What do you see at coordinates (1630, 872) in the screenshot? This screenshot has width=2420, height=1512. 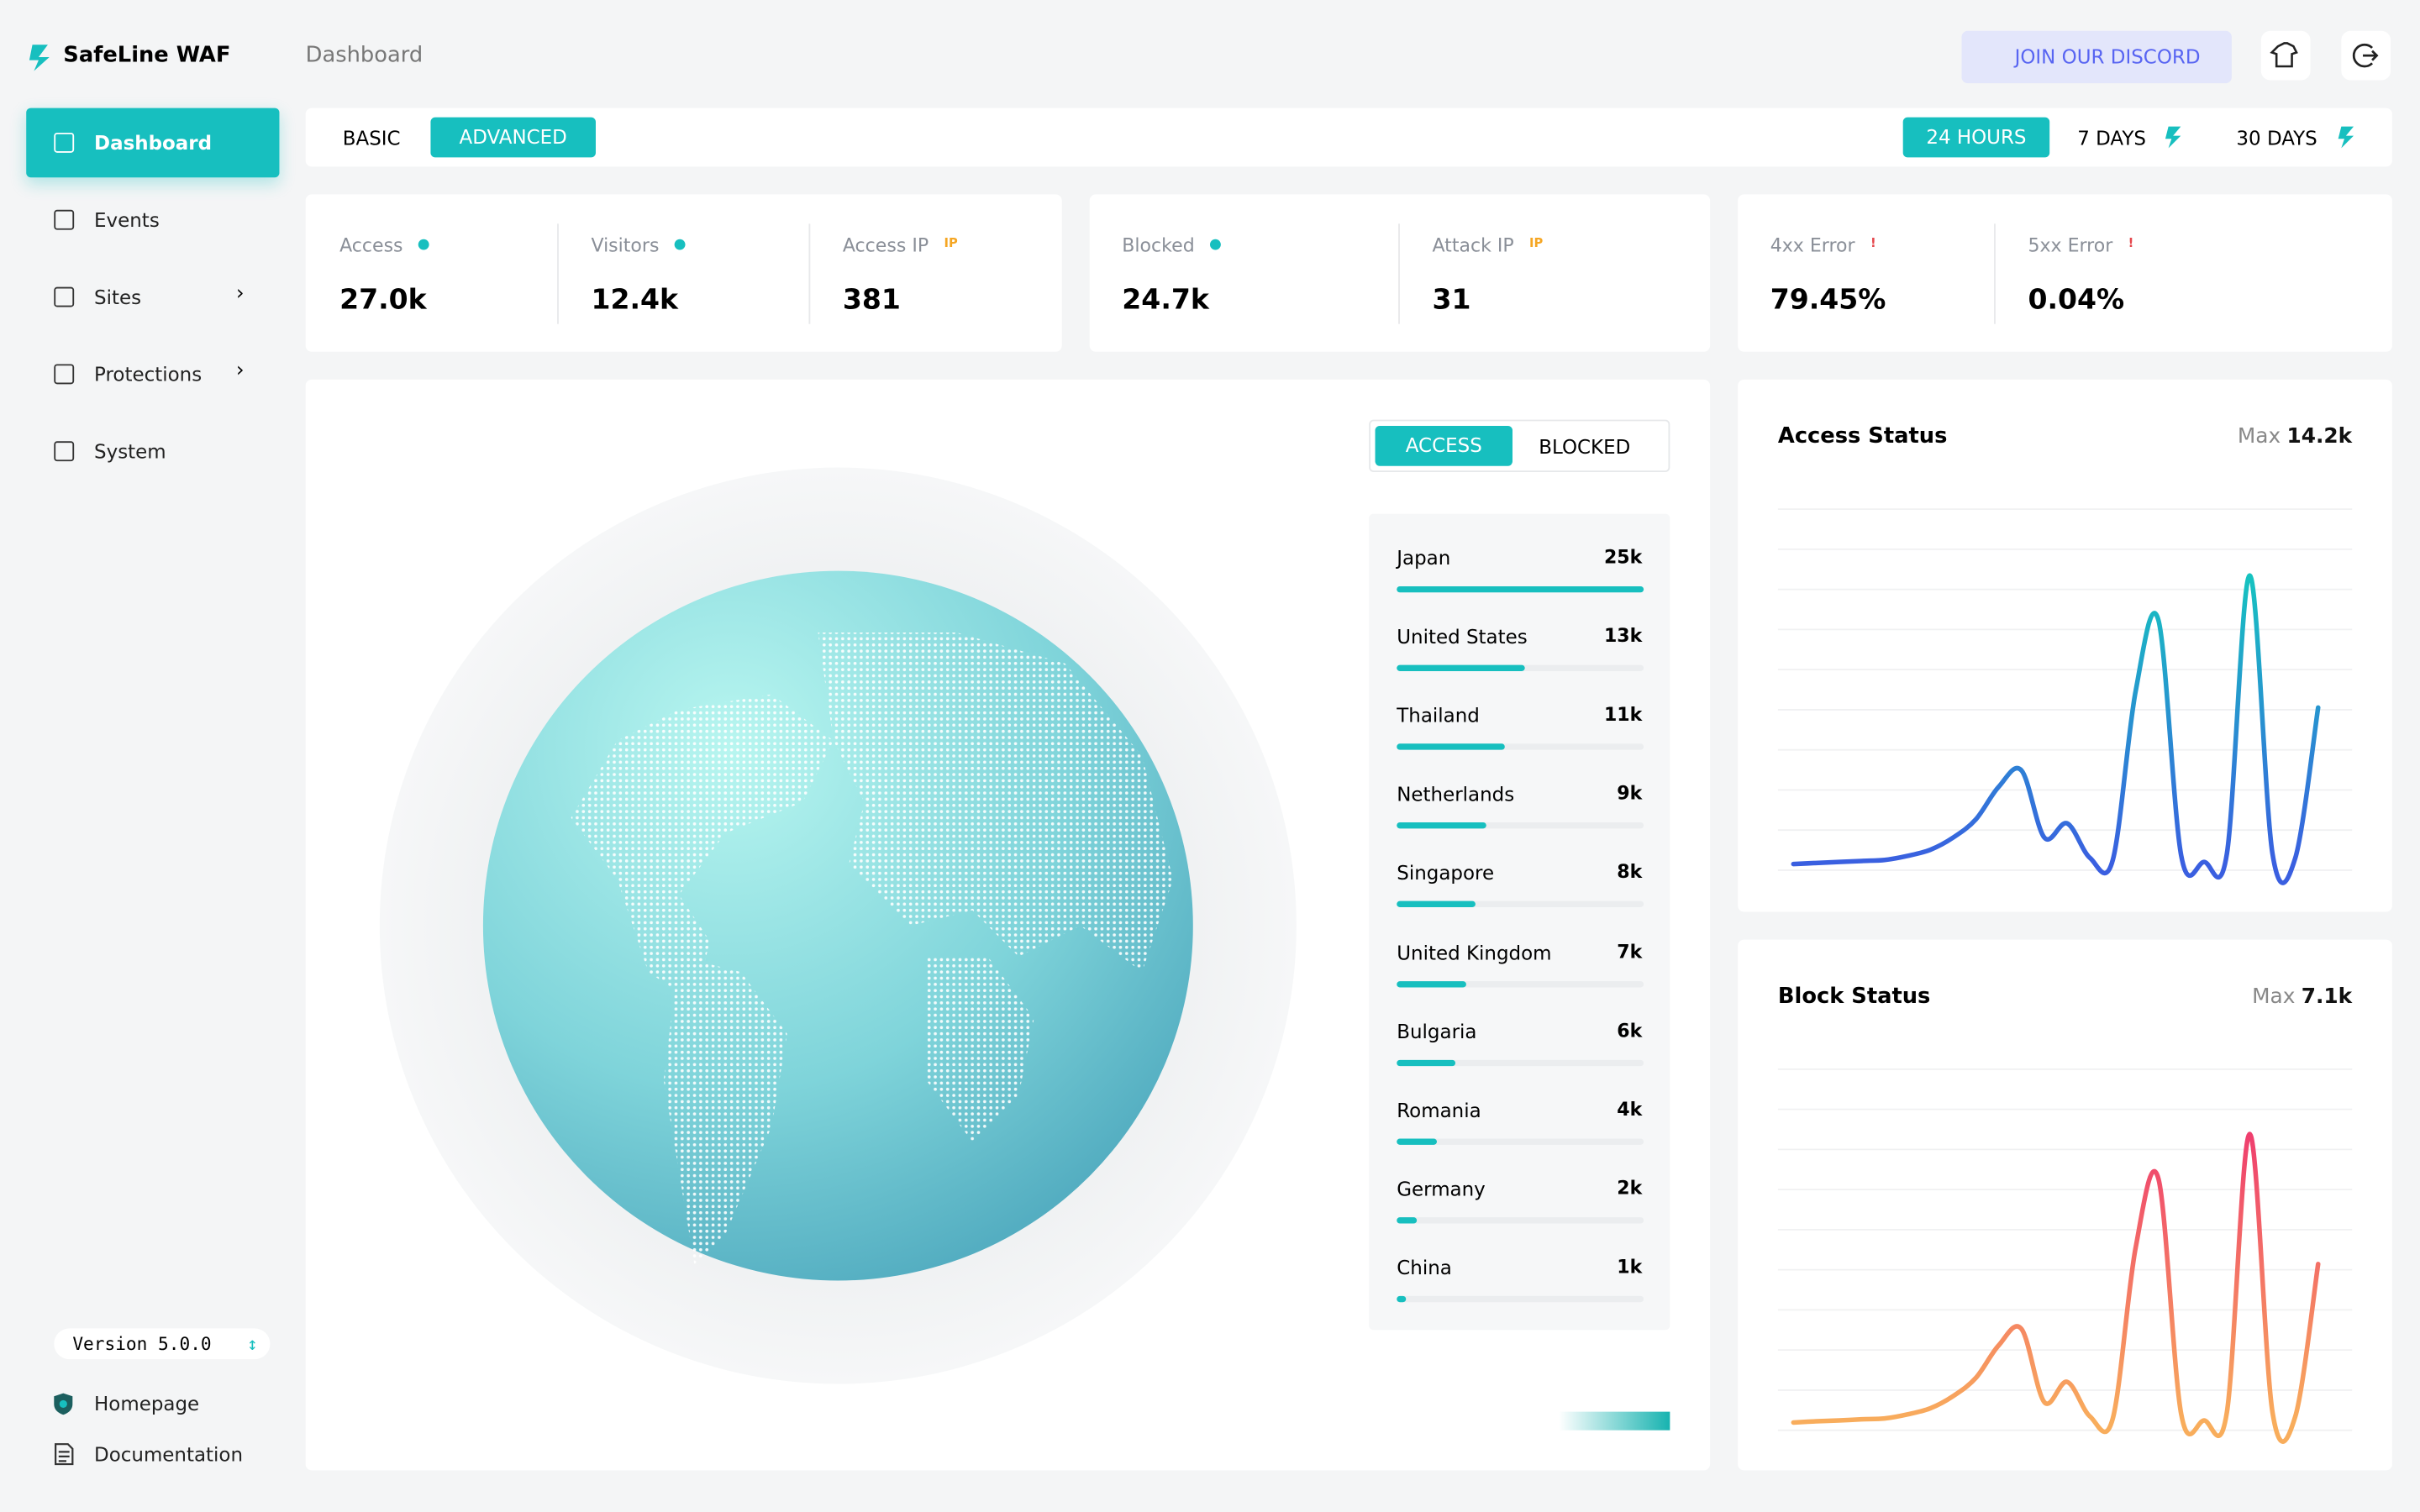 I see `country-value: 8k` at bounding box center [1630, 872].